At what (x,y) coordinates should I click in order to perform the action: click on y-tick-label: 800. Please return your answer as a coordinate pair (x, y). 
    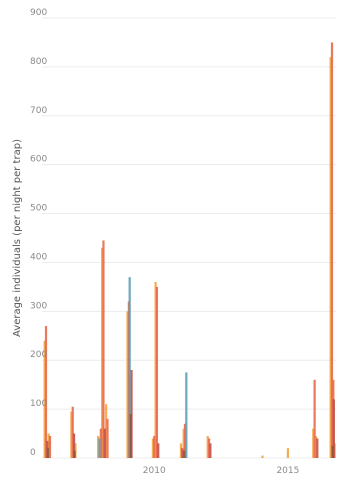
    Looking at the image, I should click on (38, 62).